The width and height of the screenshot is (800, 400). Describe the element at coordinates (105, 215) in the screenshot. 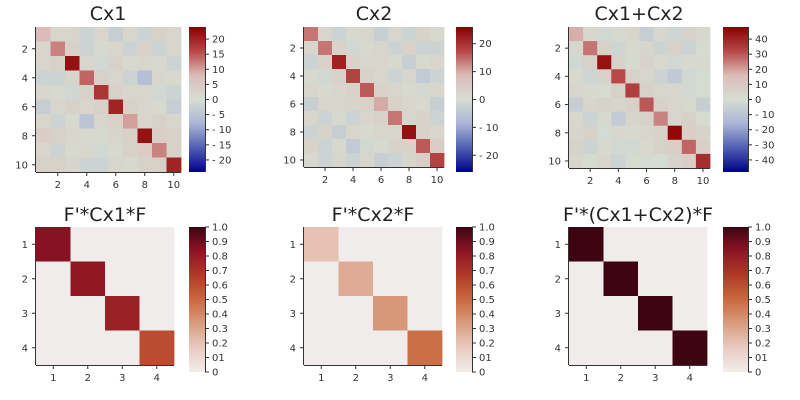

I see `chart-title: F'*Cx1*F` at that location.